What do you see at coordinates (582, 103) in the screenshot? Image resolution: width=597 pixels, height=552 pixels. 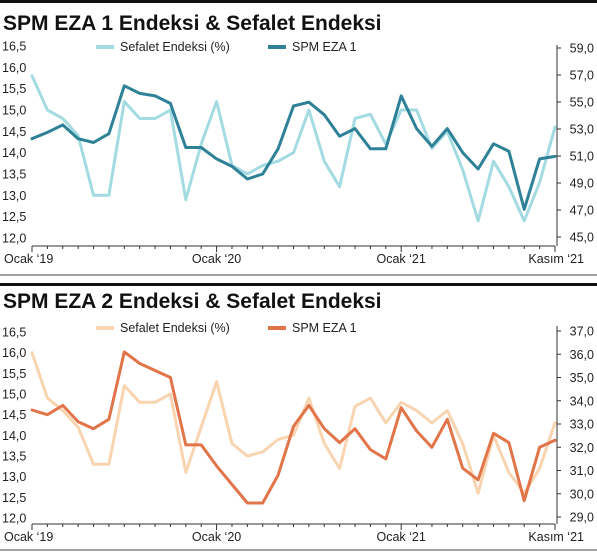 I see `right-axis-tick-label: 55,0` at bounding box center [582, 103].